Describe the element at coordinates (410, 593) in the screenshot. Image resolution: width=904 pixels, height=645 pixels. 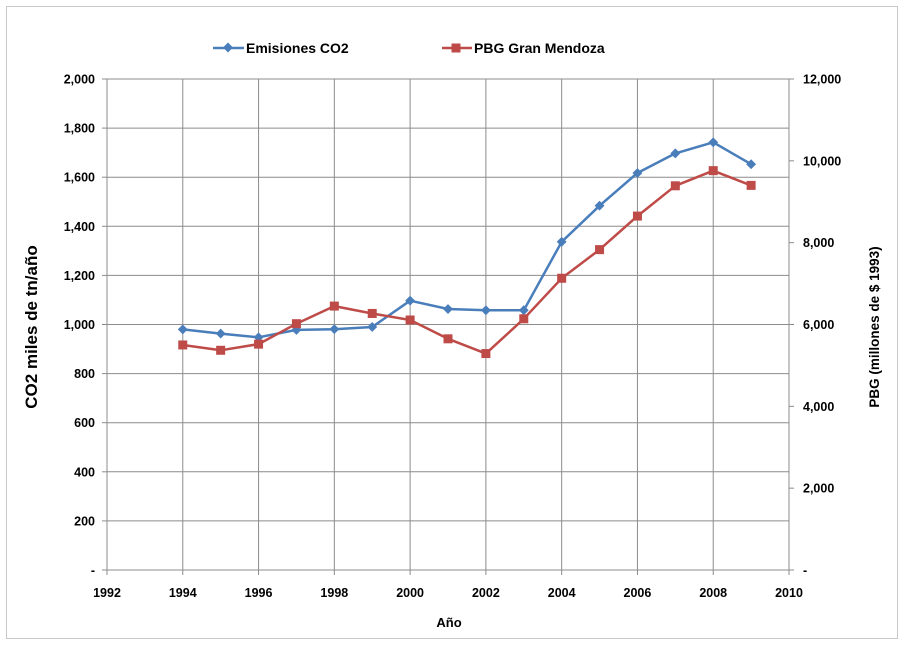
I see `x-tick-label: 2000` at that location.